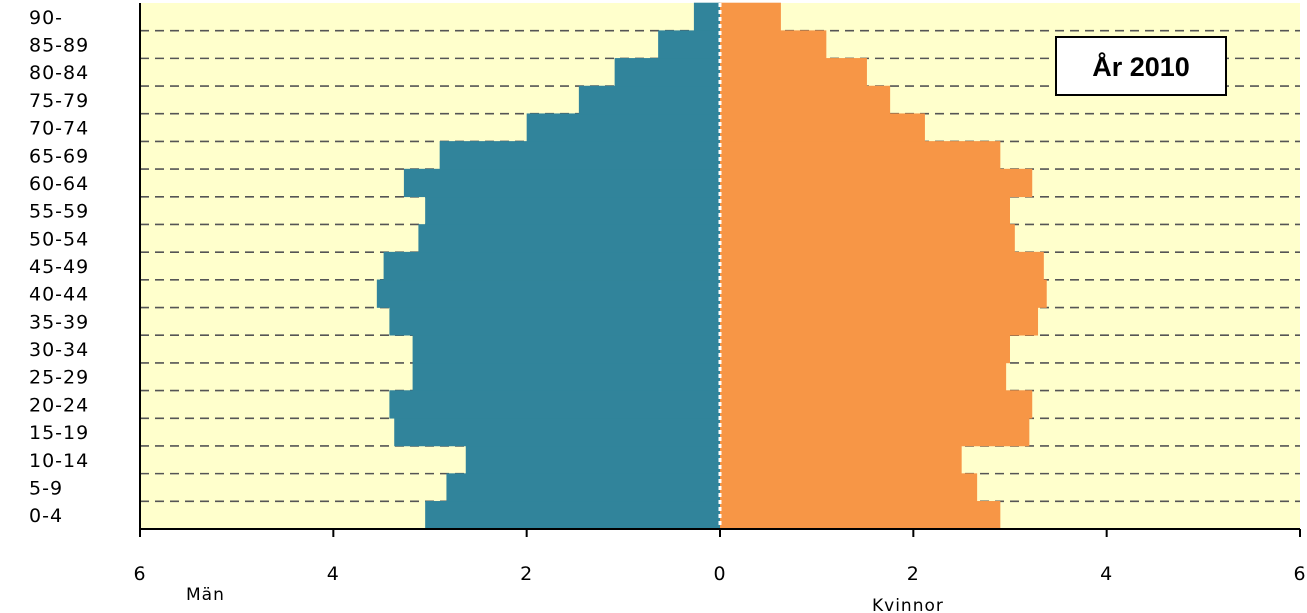  Describe the element at coordinates (59, 46) in the screenshot. I see `age-label: 85-89` at that location.